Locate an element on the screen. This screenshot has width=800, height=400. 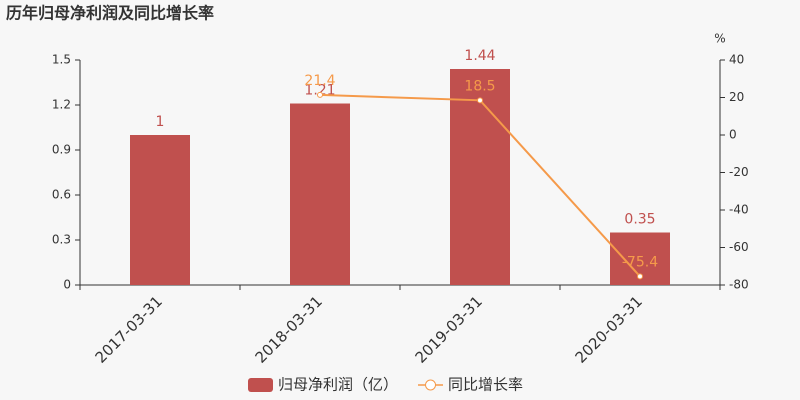
y2-tick-label: 20 is located at coordinates (736, 97).